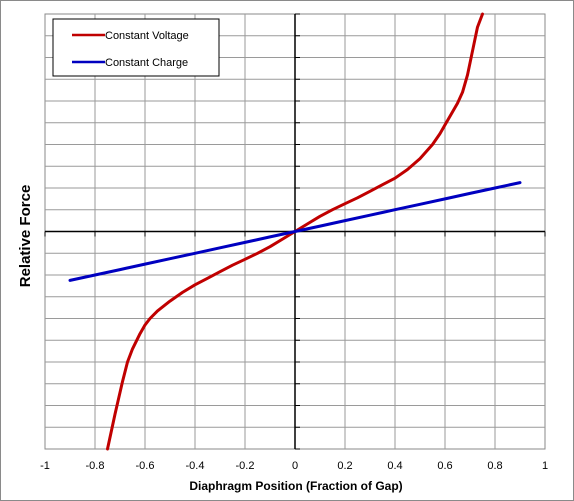 The height and width of the screenshot is (501, 574). What do you see at coordinates (195, 466) in the screenshot?
I see `x-tick-label: -0.4` at bounding box center [195, 466].